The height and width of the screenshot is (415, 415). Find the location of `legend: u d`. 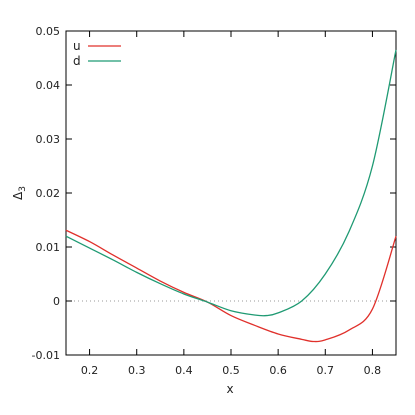

legend: u d is located at coordinates (97, 53).